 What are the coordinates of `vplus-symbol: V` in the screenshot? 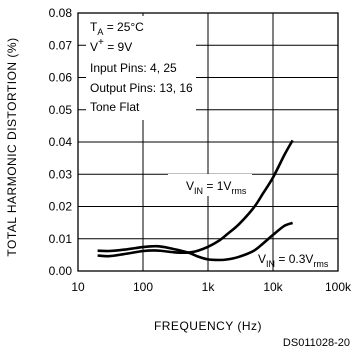 It's located at (94, 47).